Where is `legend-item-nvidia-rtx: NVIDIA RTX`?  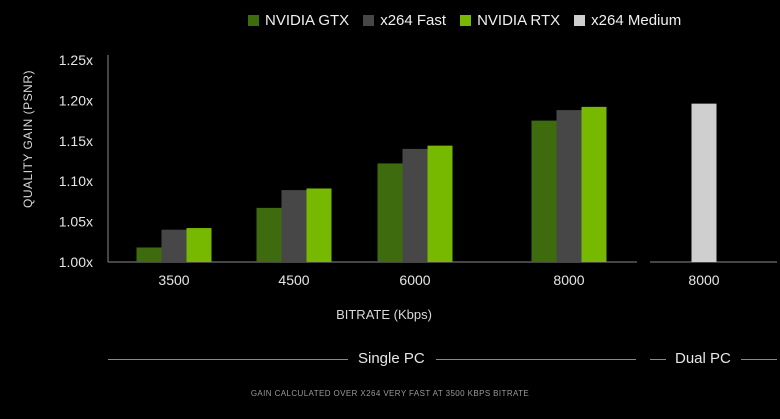 legend-item-nvidia-rtx: NVIDIA RTX is located at coordinates (510, 20).